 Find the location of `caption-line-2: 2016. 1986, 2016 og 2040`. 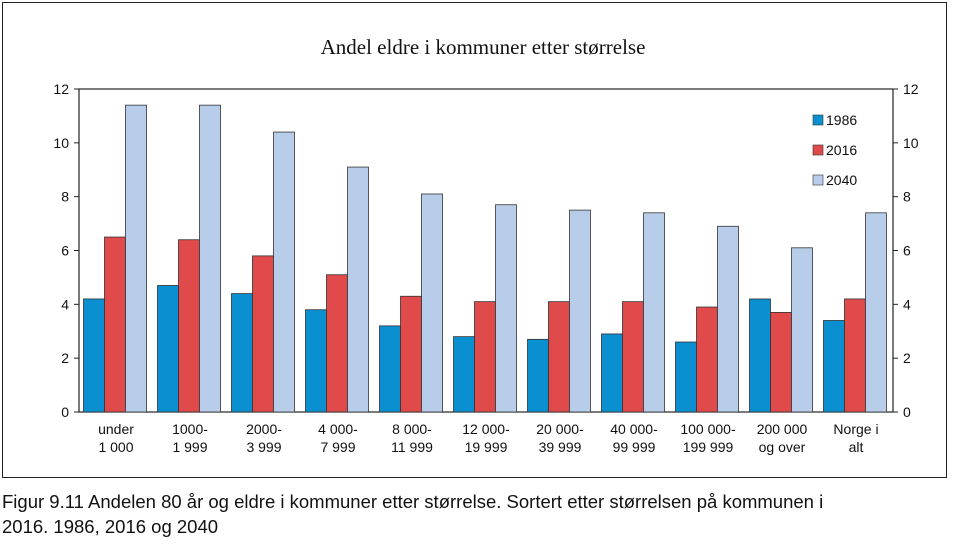

caption-line-2: 2016. 1986, 2016 og 2040 is located at coordinates (110, 526).